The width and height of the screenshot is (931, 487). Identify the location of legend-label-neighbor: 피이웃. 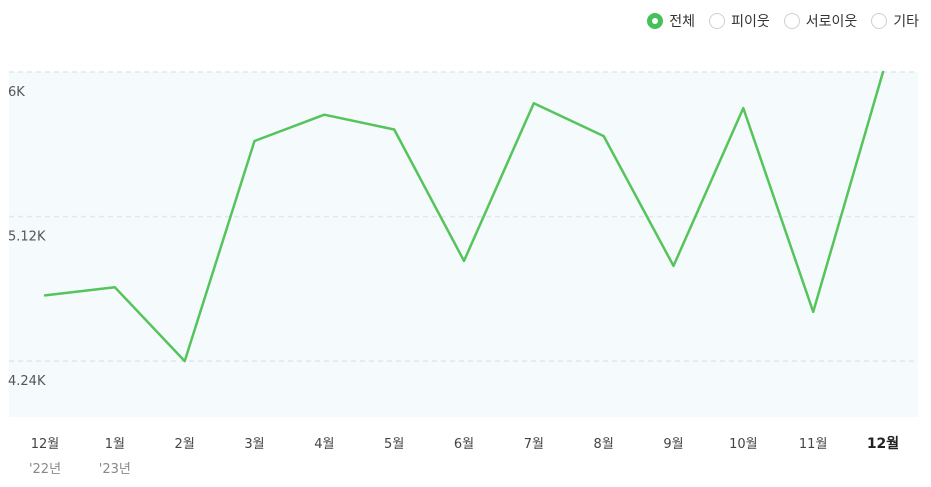
(750, 22).